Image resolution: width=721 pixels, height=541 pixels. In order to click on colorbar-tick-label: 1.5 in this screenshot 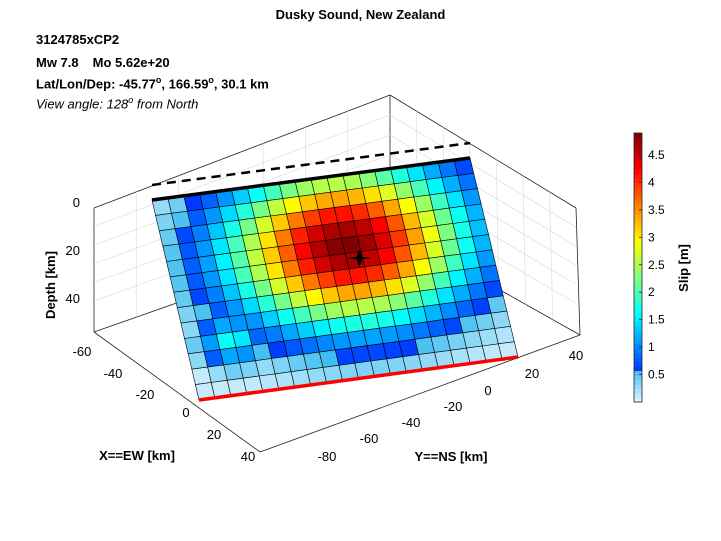, I will do `click(656, 320)`.